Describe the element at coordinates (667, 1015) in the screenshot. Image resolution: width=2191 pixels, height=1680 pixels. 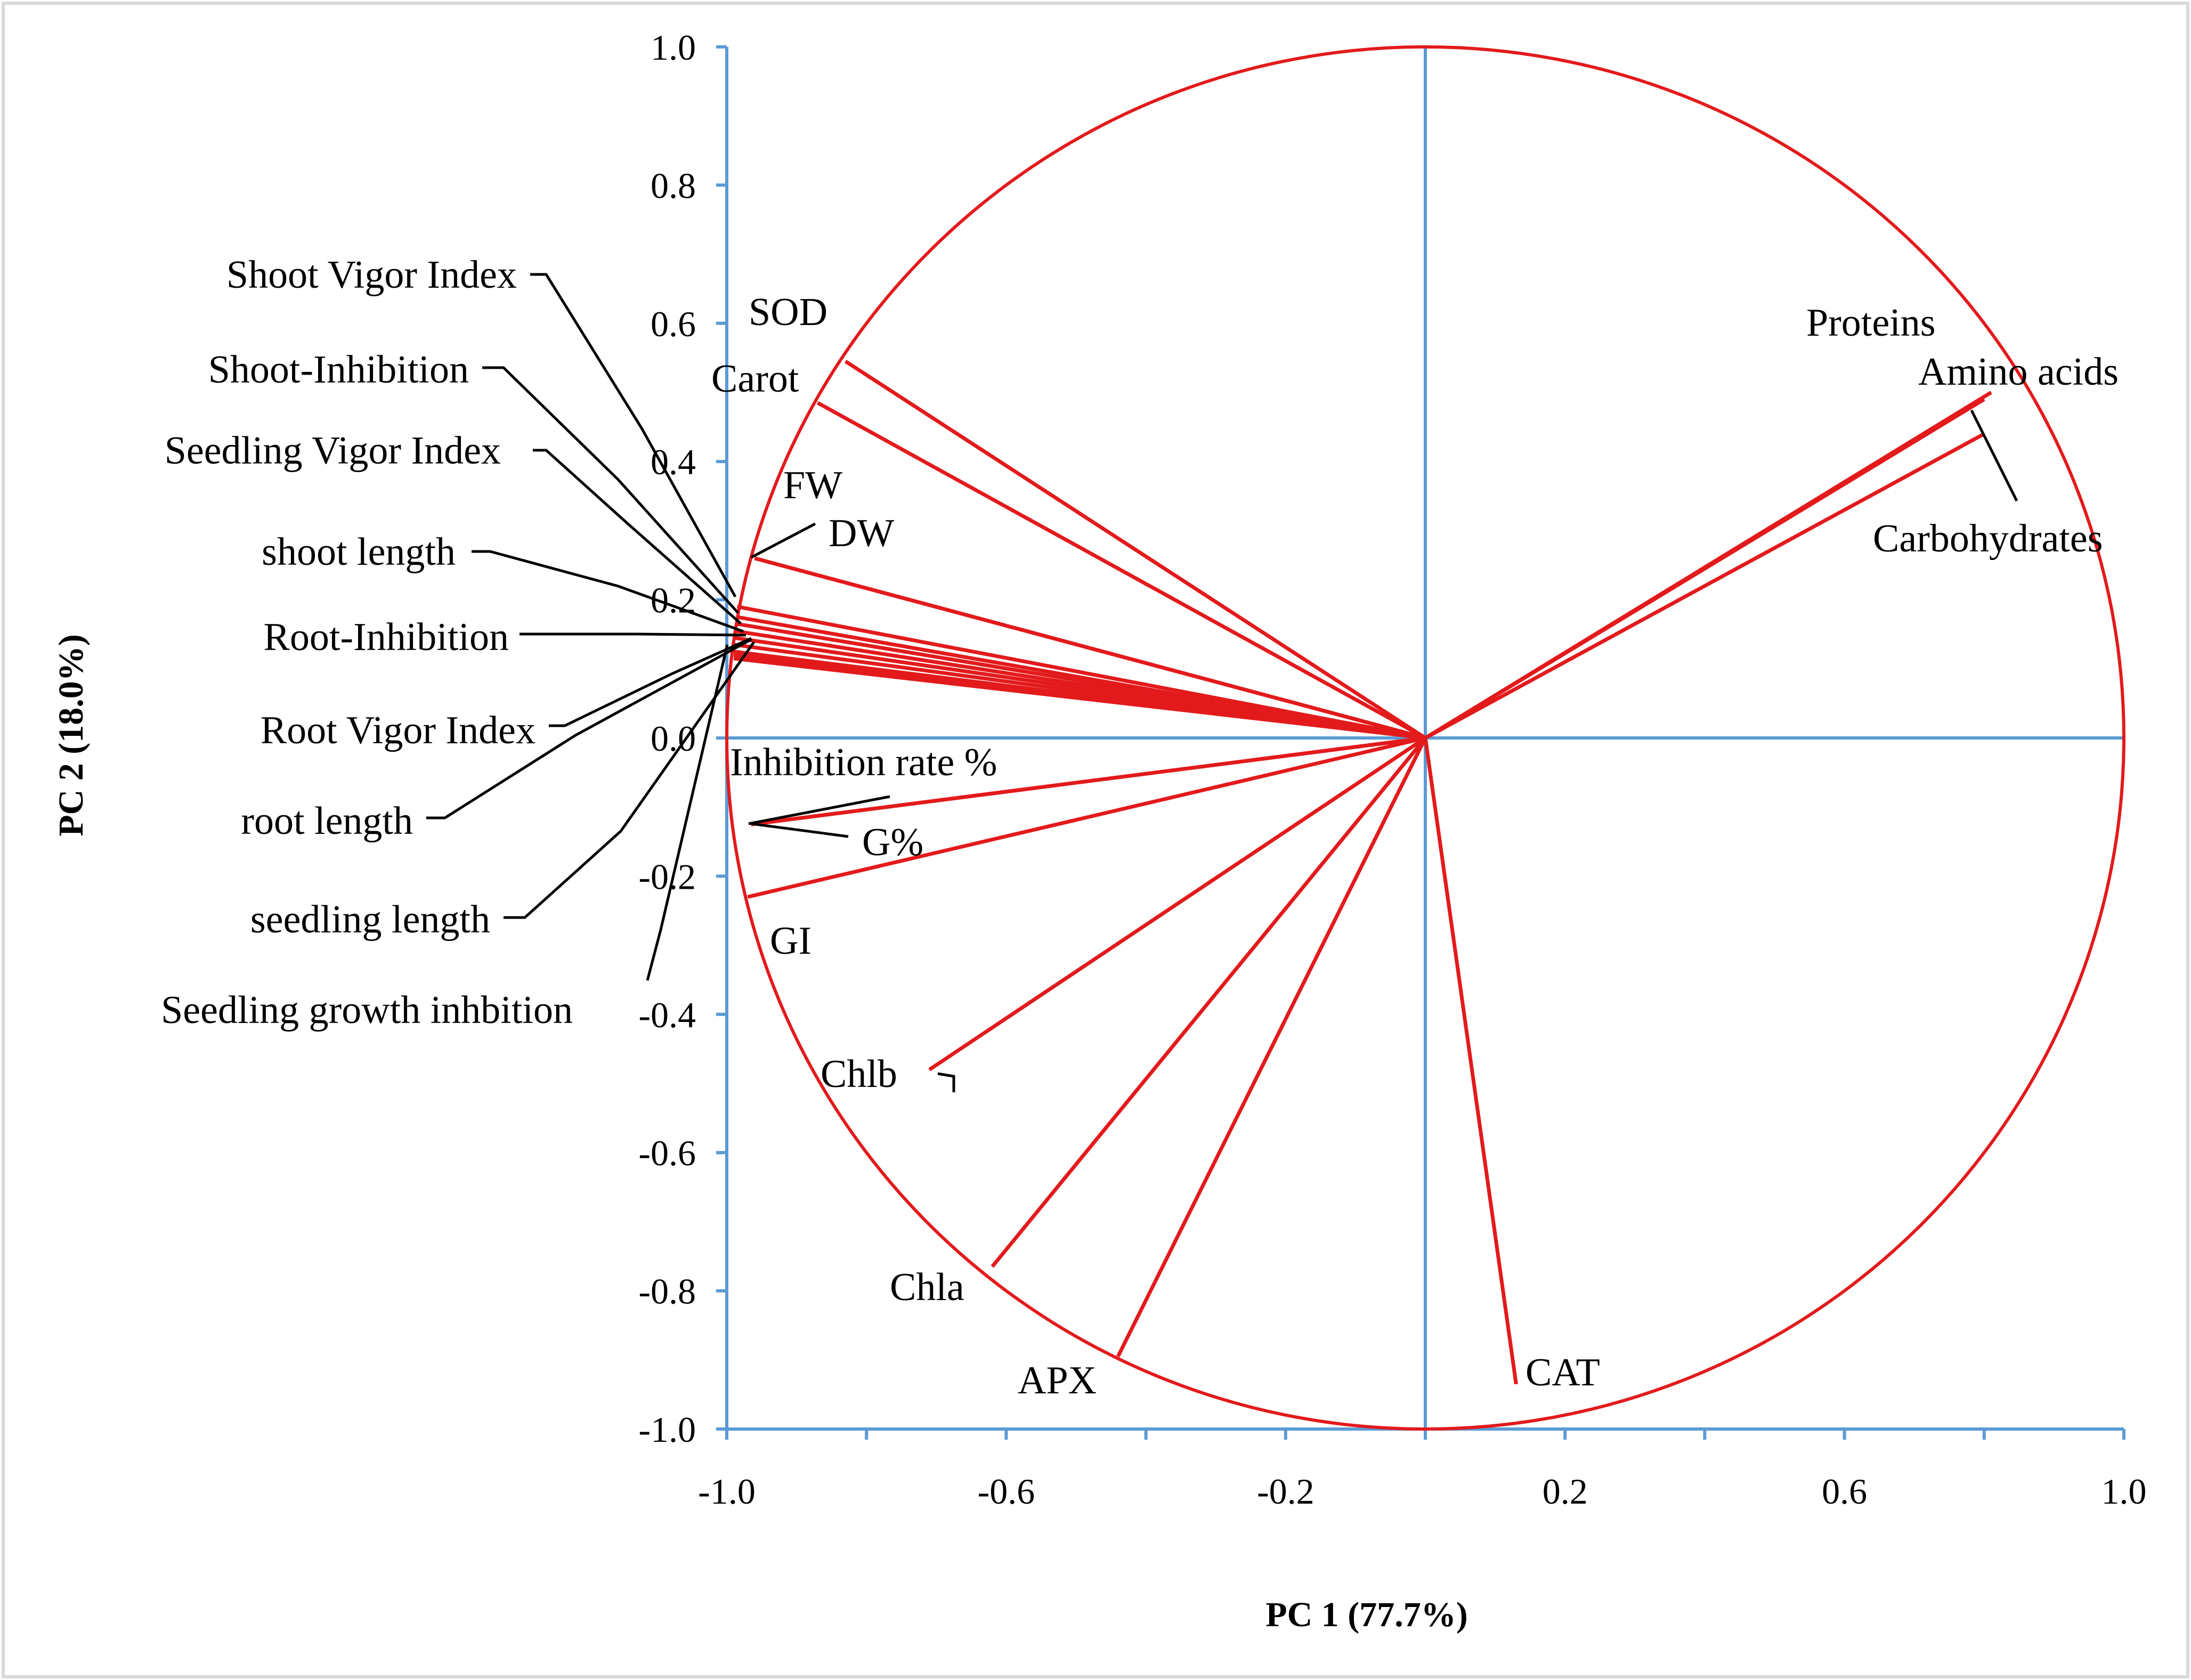
I see `y-tick-label: -0.4` at that location.